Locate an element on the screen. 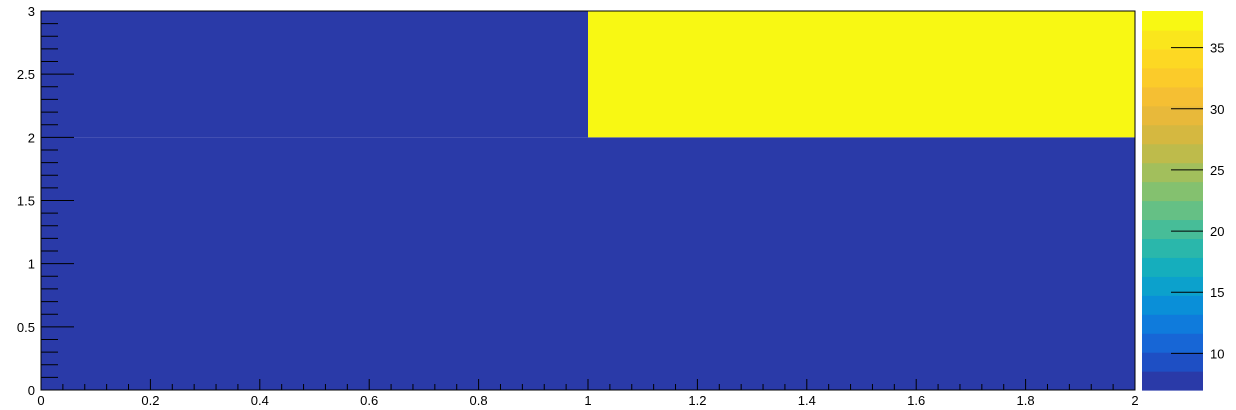 The height and width of the screenshot is (410, 1236). color-scale-label: 30 is located at coordinates (1217, 109).